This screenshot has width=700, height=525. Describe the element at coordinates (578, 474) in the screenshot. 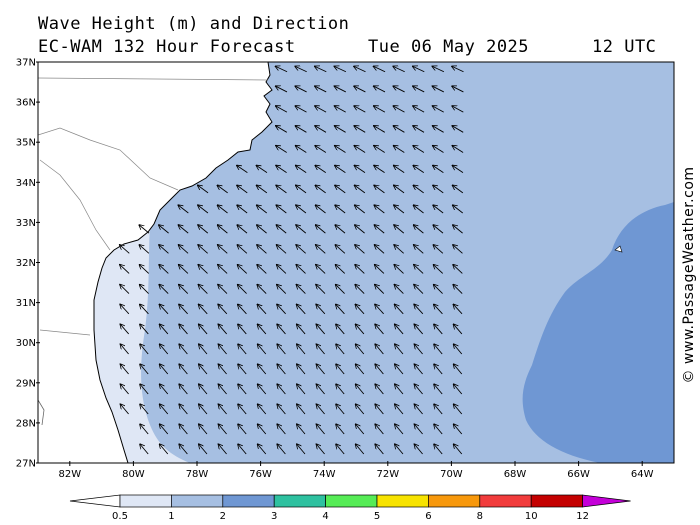

I see `lon-label: 66W` at that location.